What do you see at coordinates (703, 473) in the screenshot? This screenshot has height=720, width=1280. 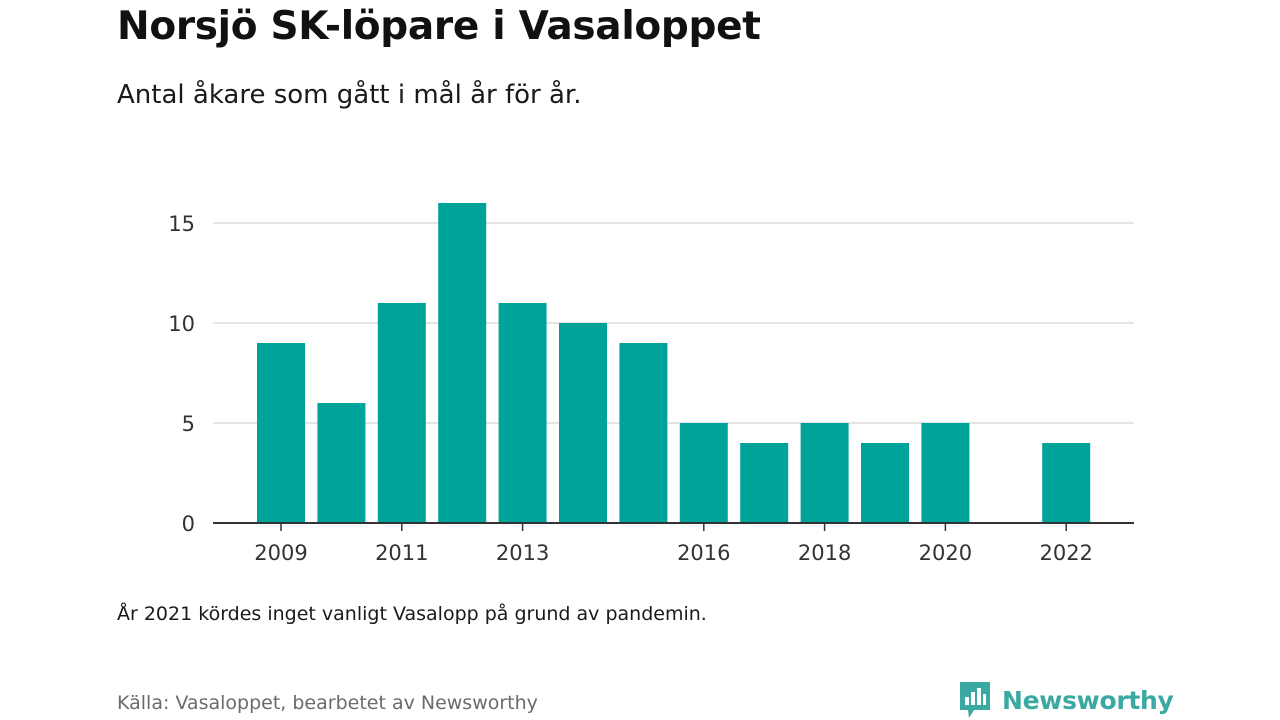 I see `bar-2016` at bounding box center [703, 473].